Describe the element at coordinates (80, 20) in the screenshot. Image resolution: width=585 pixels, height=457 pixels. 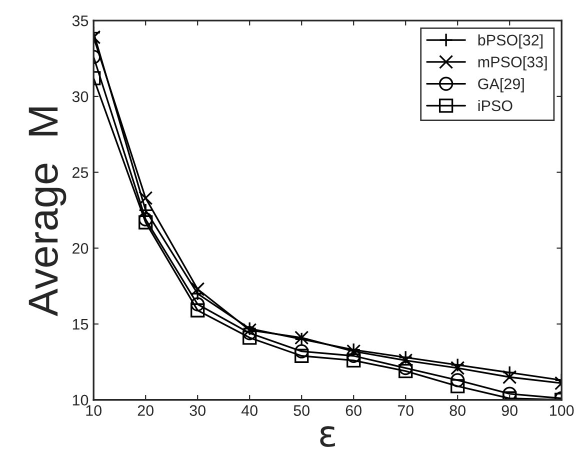
I see `y-tick-label: 35` at that location.